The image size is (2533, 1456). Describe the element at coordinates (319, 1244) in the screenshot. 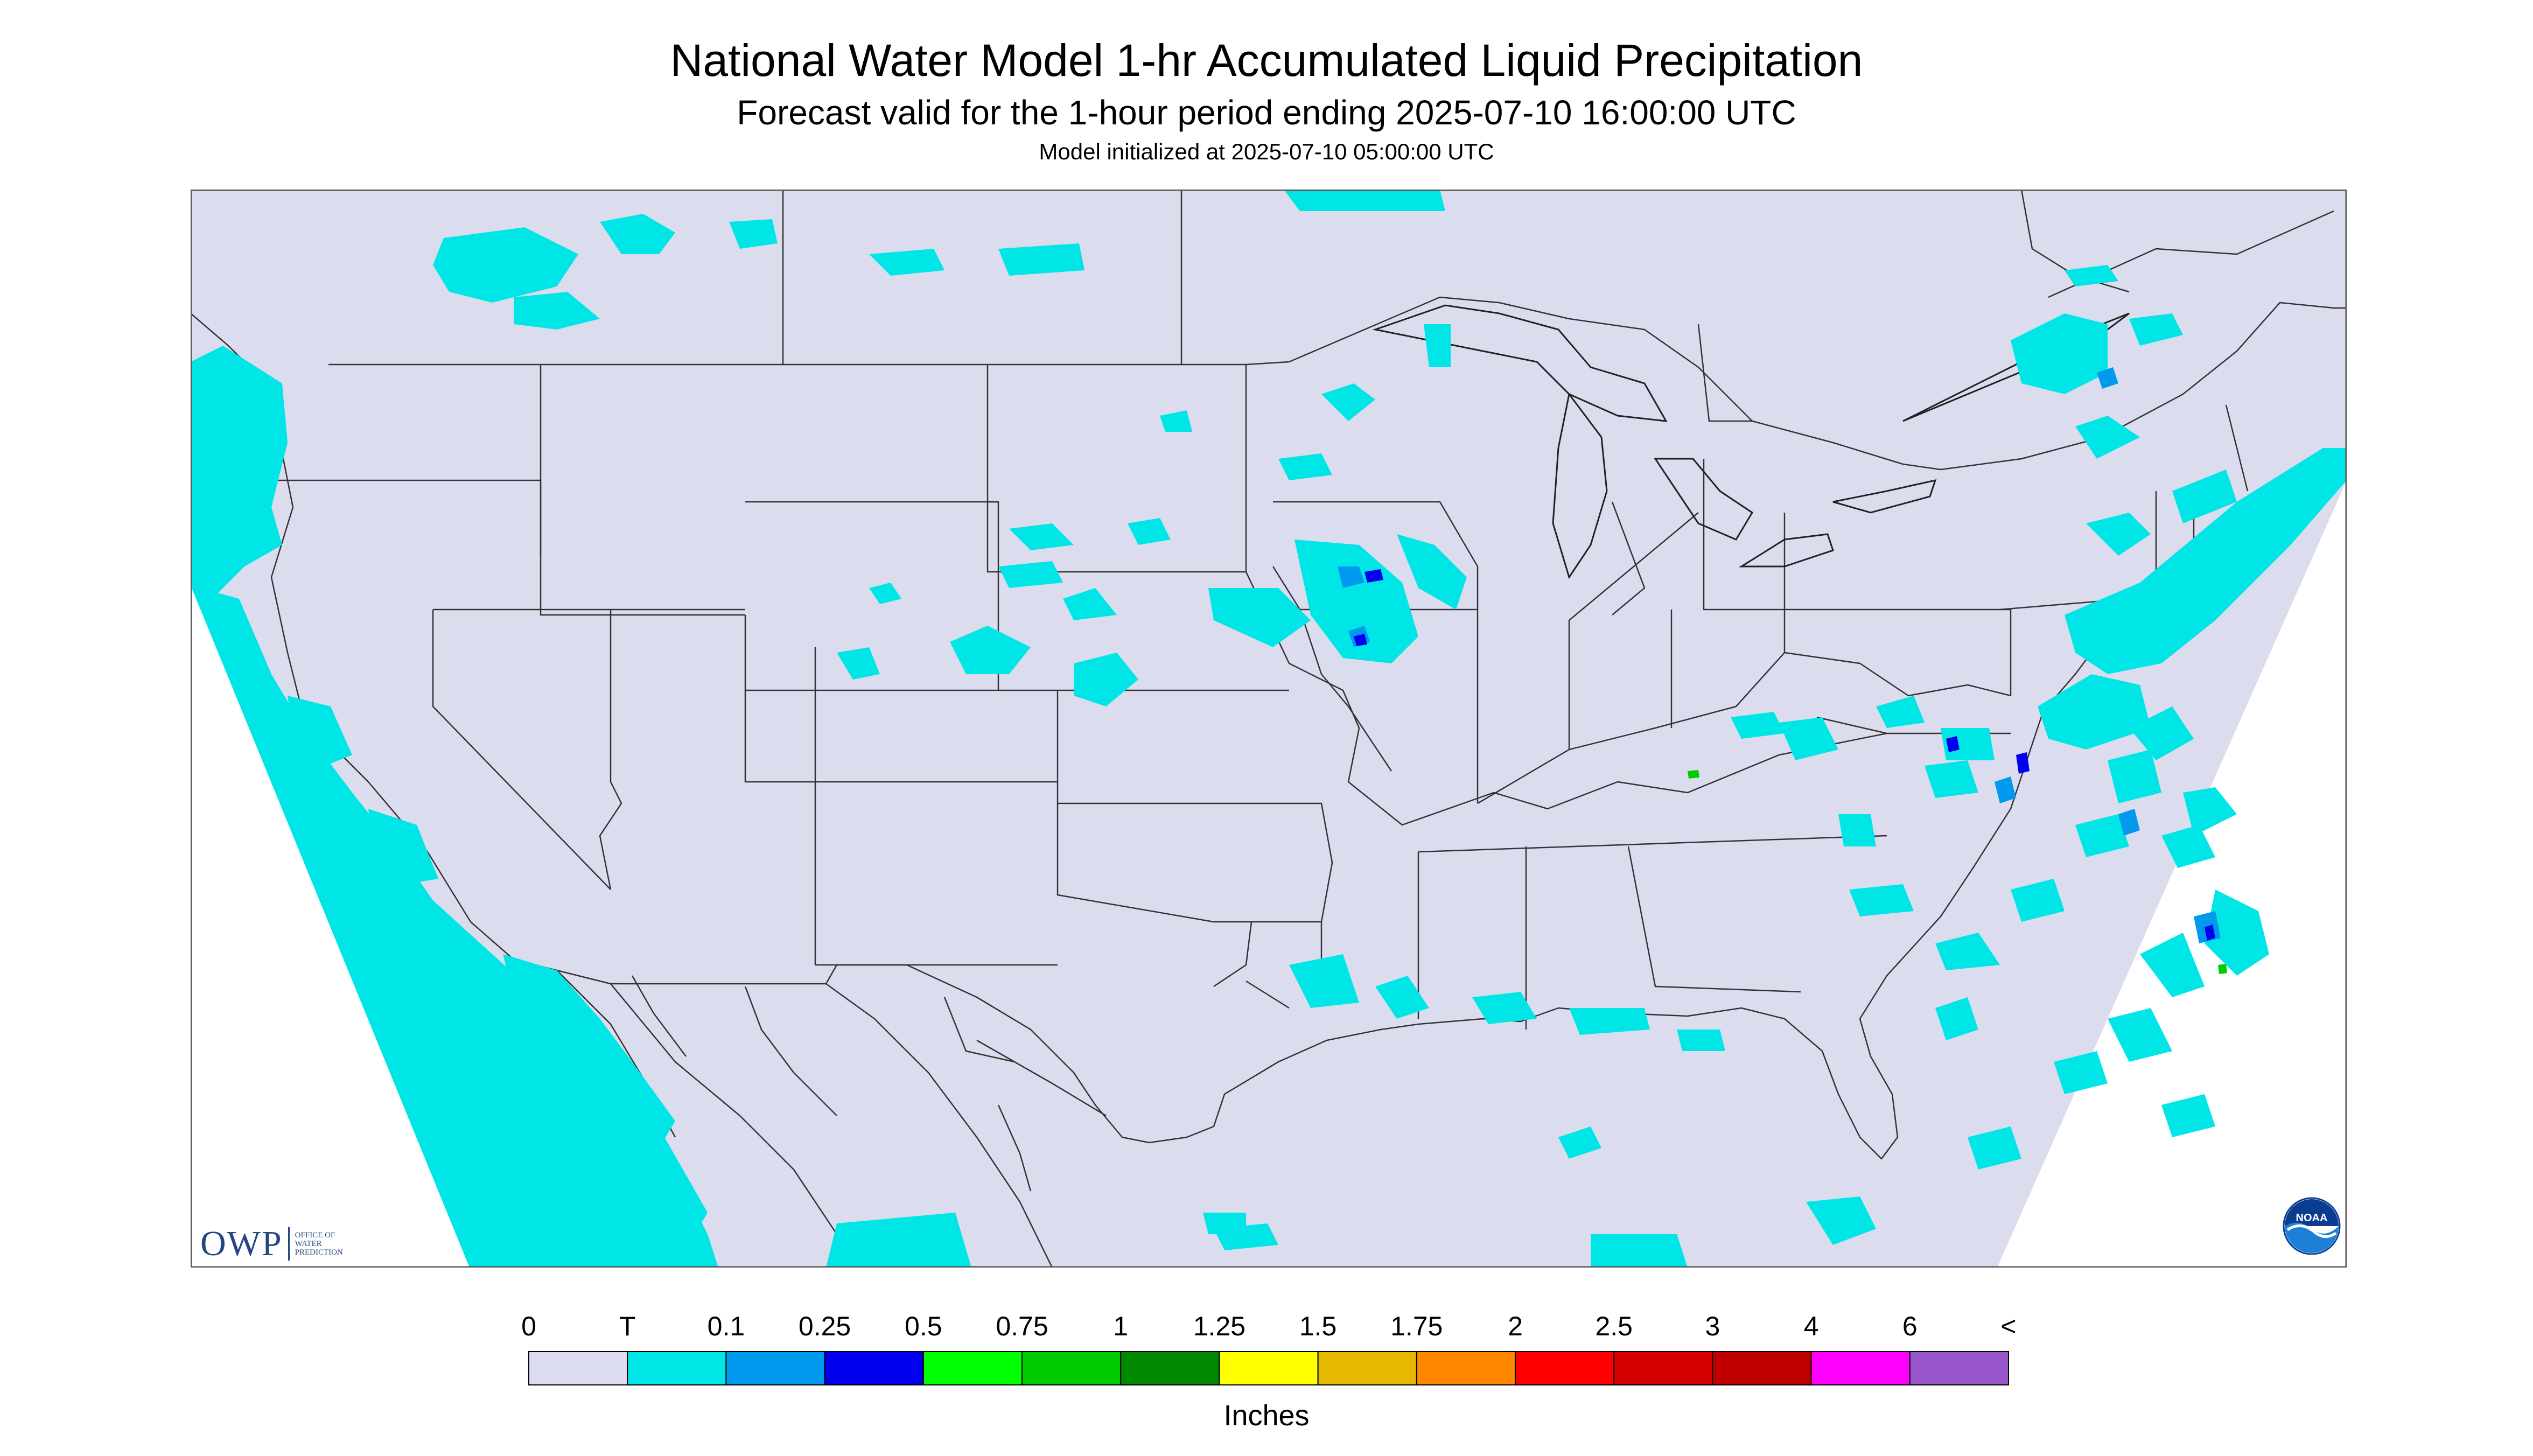

I see `owp-logo-subtext: OFFICE OF WATER PREDICTION` at that location.